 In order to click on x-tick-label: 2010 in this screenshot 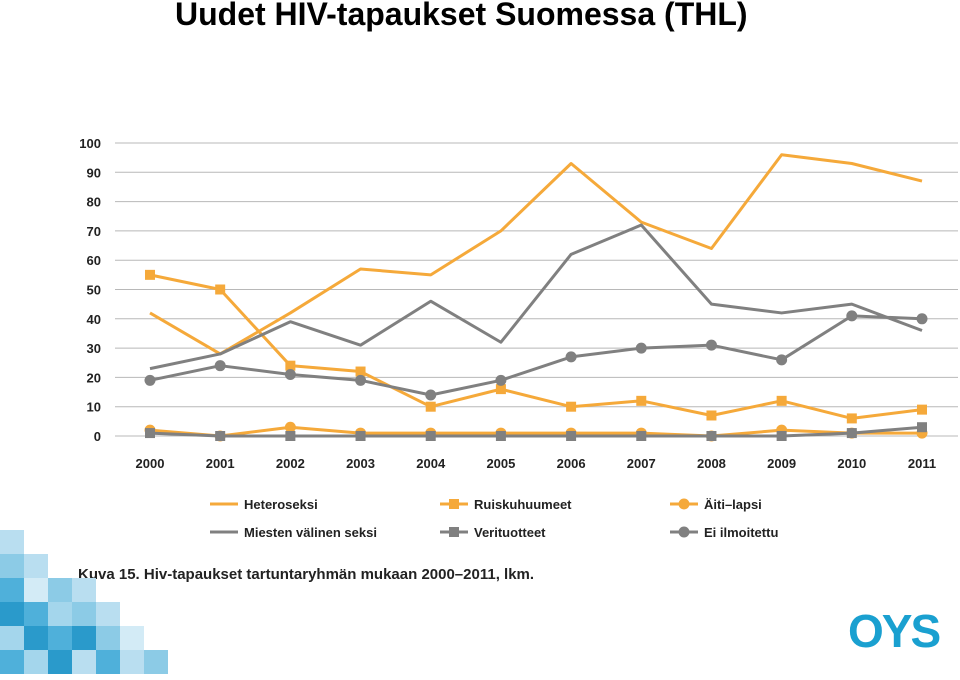, I will do `click(851, 463)`.